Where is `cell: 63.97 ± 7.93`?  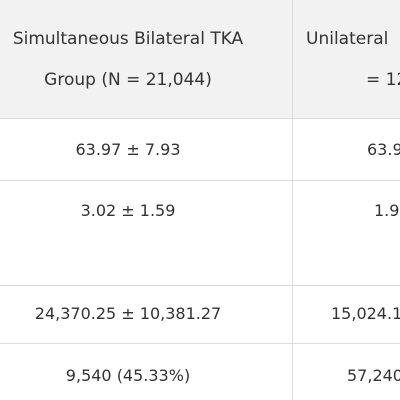 cell: 63.97 ± 7.93 is located at coordinates (128, 149).